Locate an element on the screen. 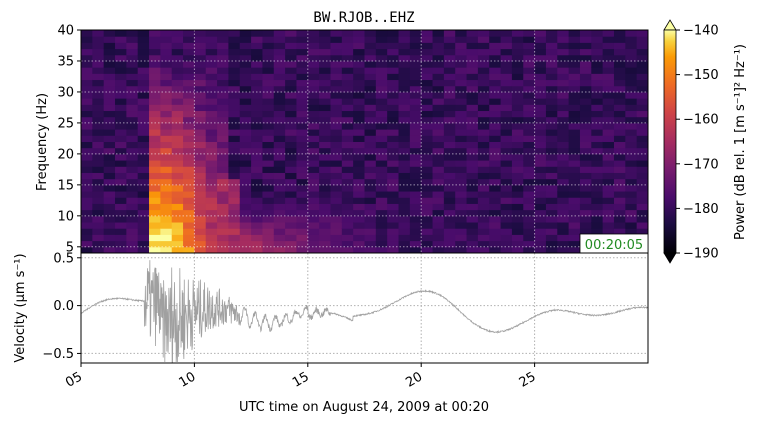 The height and width of the screenshot is (423, 760). colorbar is located at coordinates (670, 141).